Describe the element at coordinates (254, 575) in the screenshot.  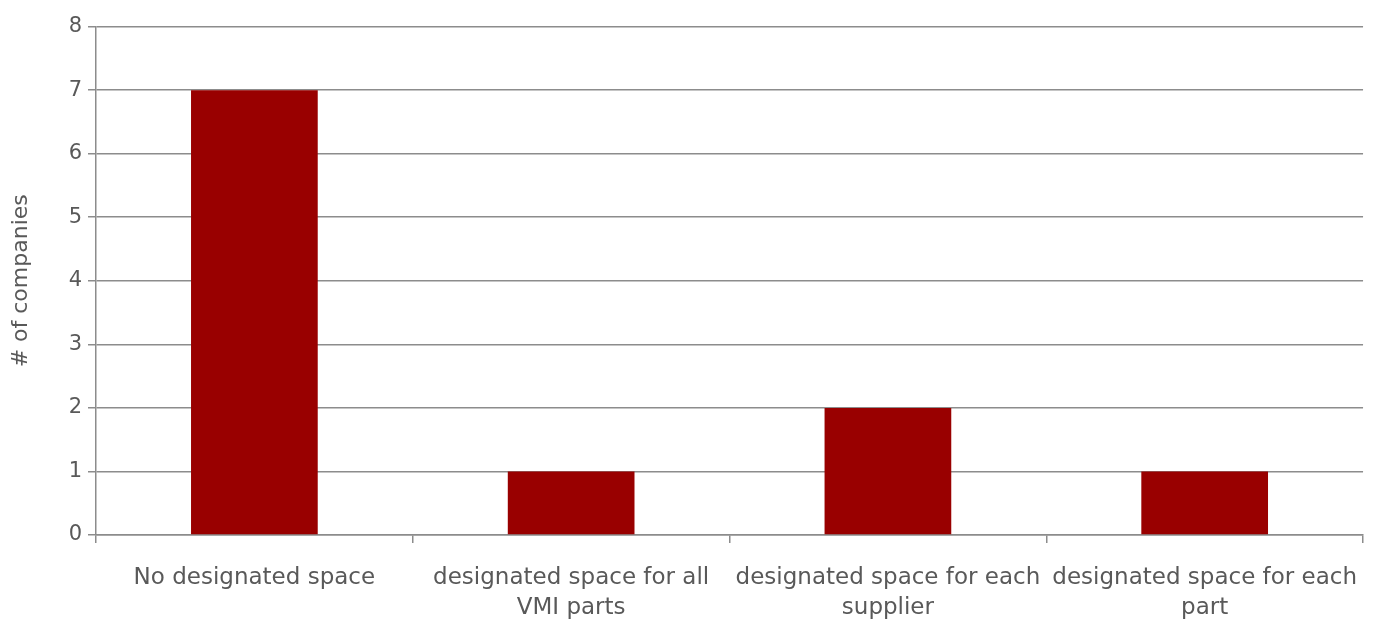
I see `x-tick-label: No designated space` at that location.